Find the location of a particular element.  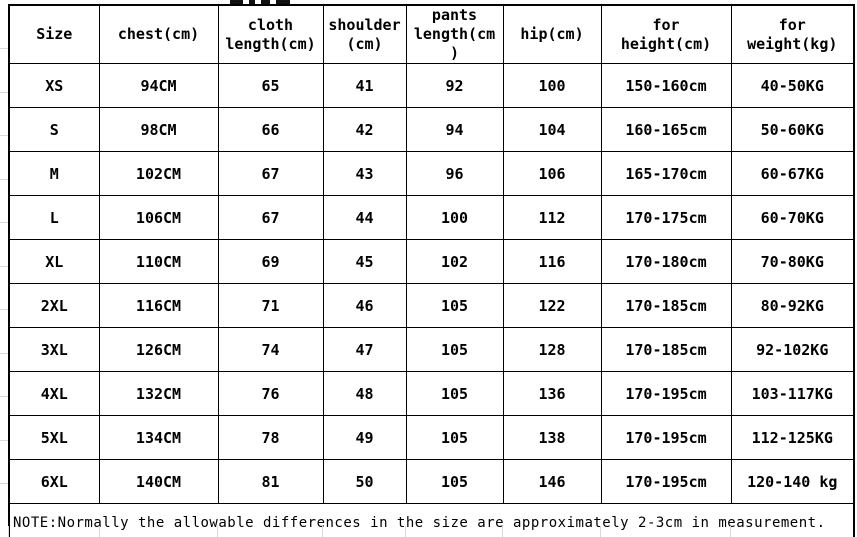

cell-for-weight: 40-50KG is located at coordinates (792, 85).